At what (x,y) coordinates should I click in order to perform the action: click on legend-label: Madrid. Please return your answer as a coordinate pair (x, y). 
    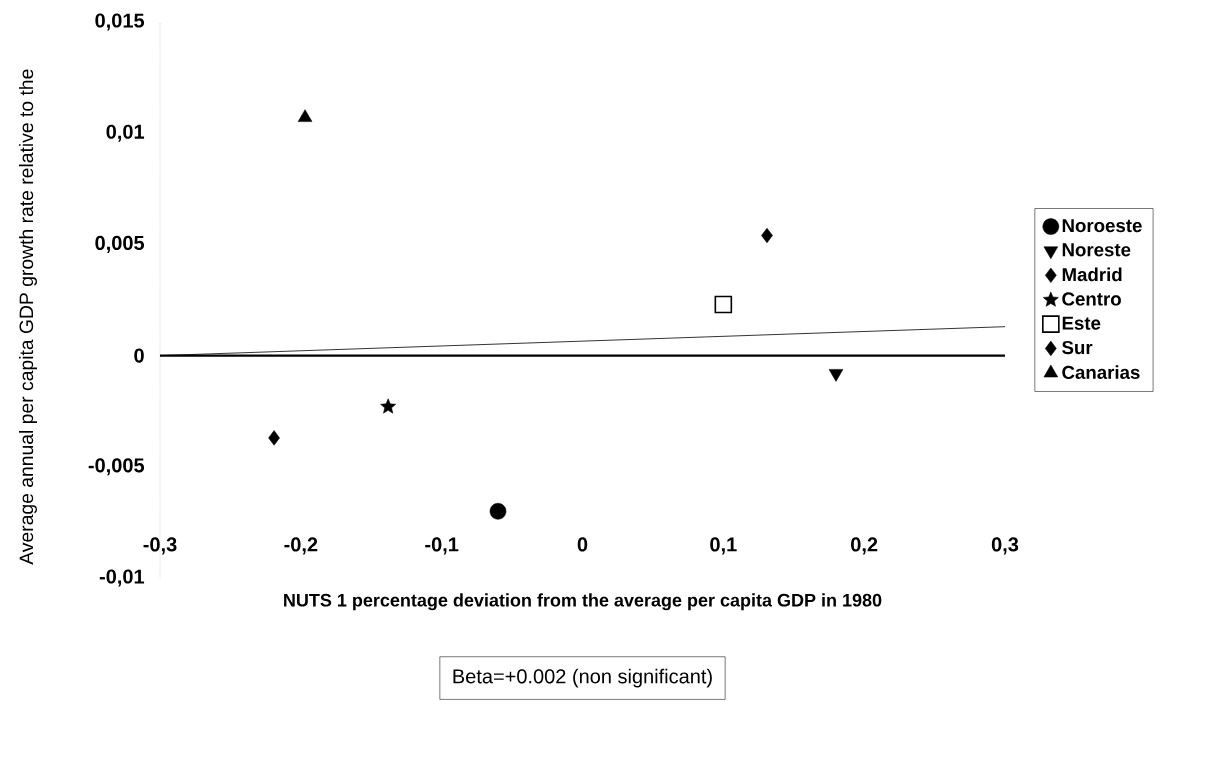
    Looking at the image, I should click on (1092, 274).